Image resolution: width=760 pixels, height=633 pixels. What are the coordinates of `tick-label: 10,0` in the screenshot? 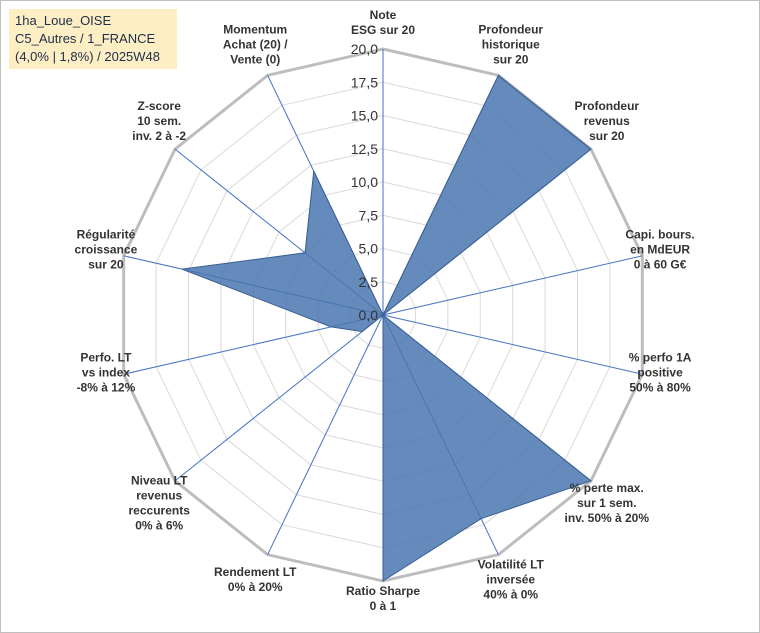 It's located at (364, 182).